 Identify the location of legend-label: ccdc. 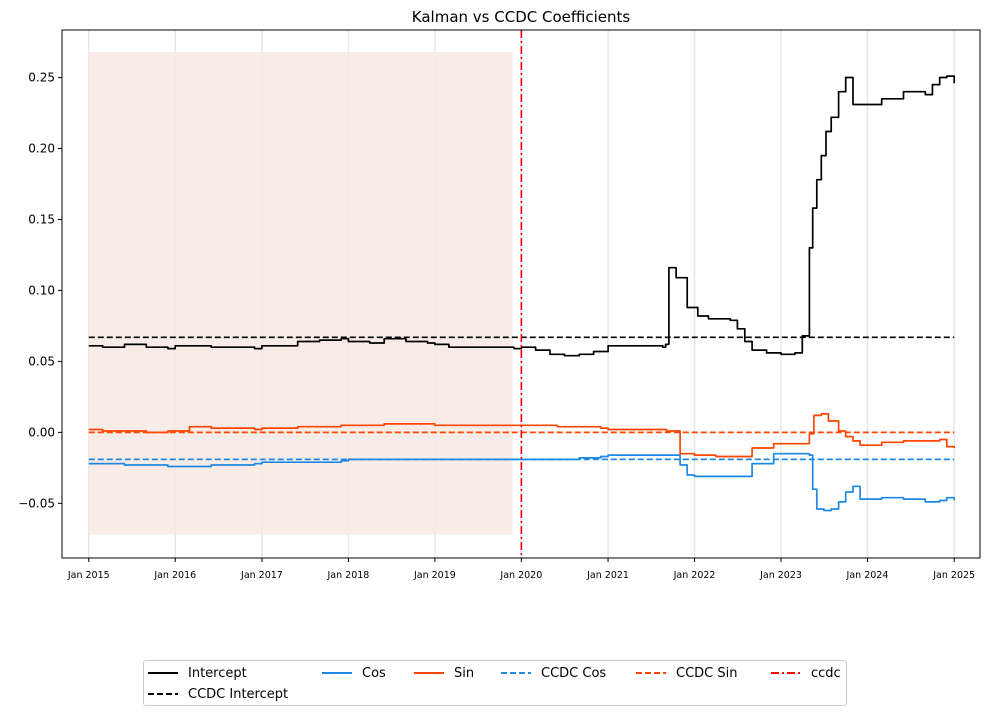
(826, 673).